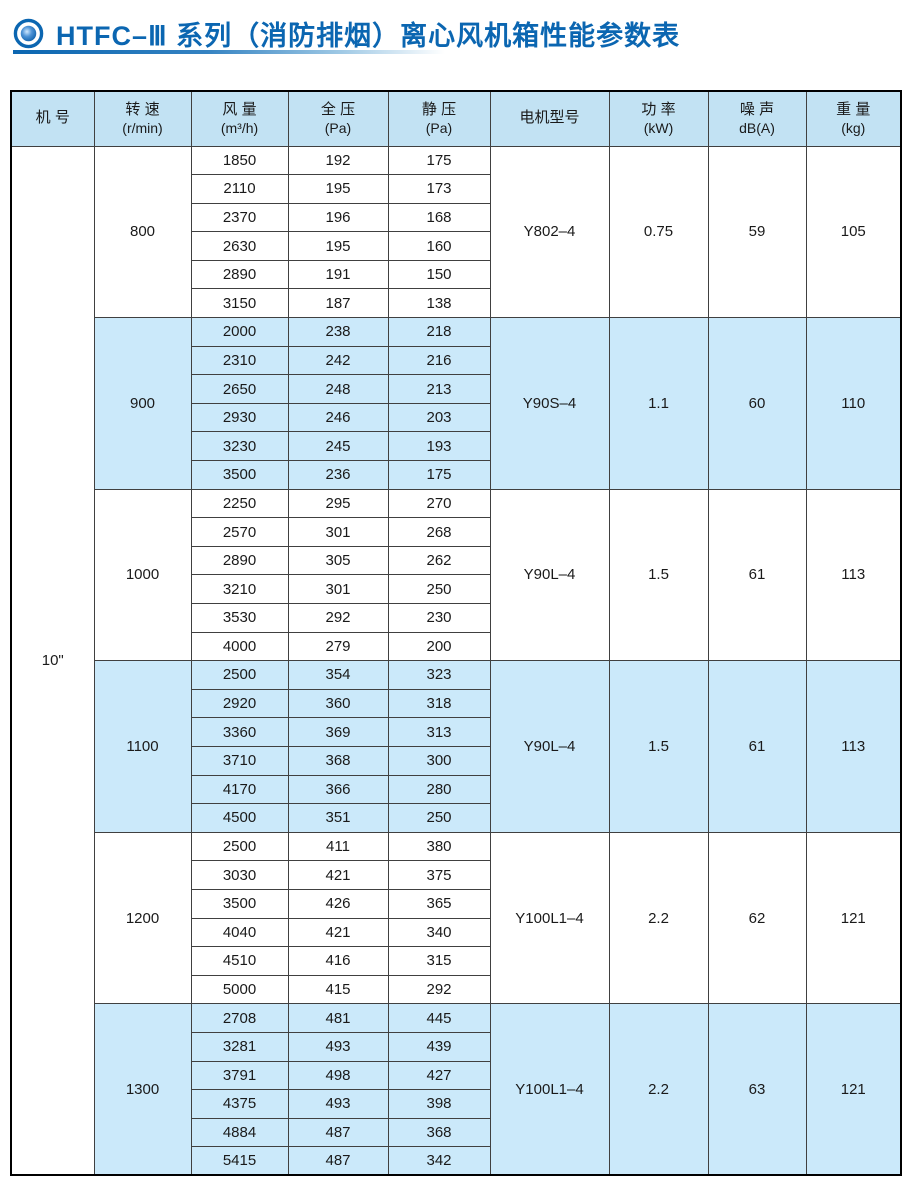  What do you see at coordinates (338, 446) in the screenshot?
I see `total-pressure-cell: 245` at bounding box center [338, 446].